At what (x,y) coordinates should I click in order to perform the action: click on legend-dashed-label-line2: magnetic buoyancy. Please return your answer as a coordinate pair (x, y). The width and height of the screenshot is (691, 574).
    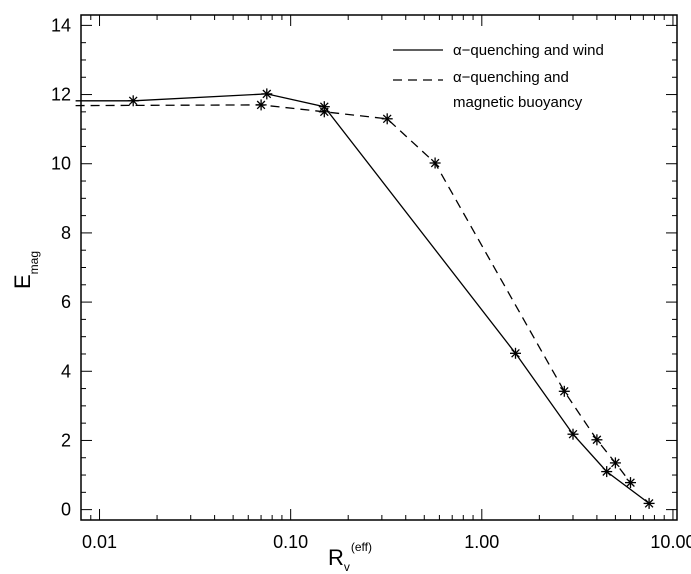
    Looking at the image, I should click on (518, 102).